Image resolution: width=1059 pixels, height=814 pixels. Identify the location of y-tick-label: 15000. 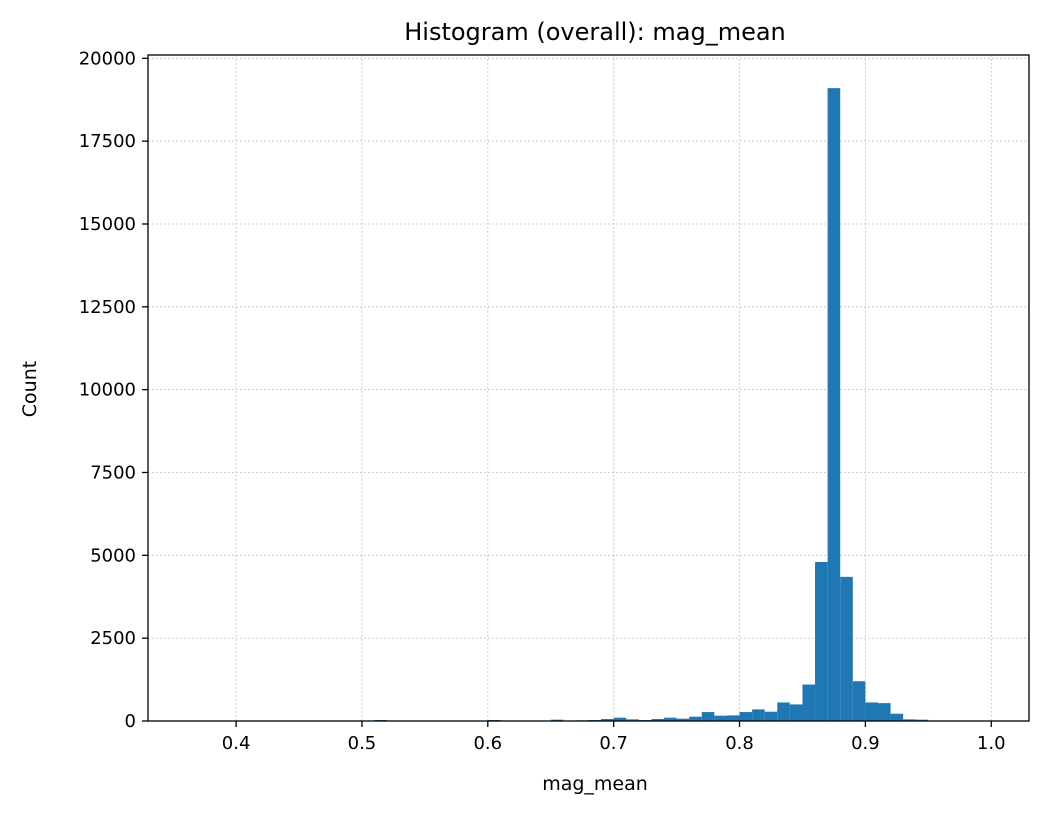
(107, 224).